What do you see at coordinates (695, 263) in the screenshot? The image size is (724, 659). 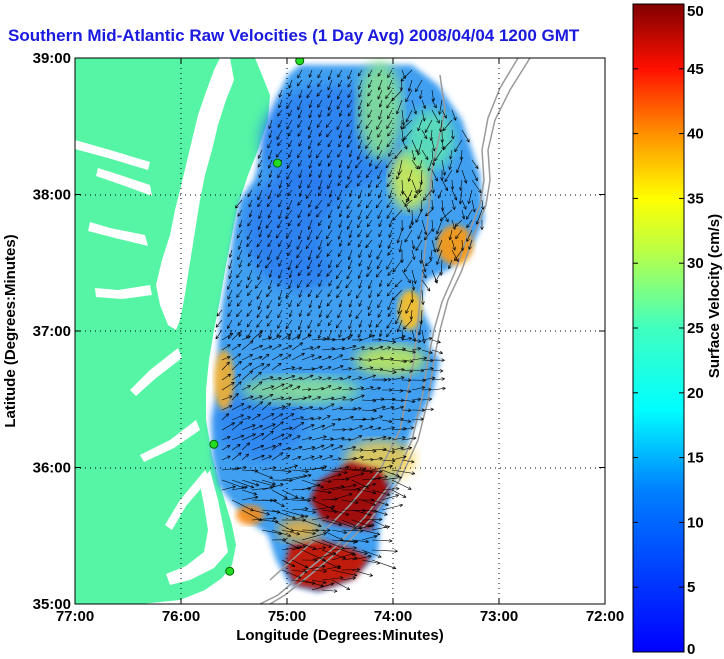 I see `colorbar-tick-label: 30` at bounding box center [695, 263].